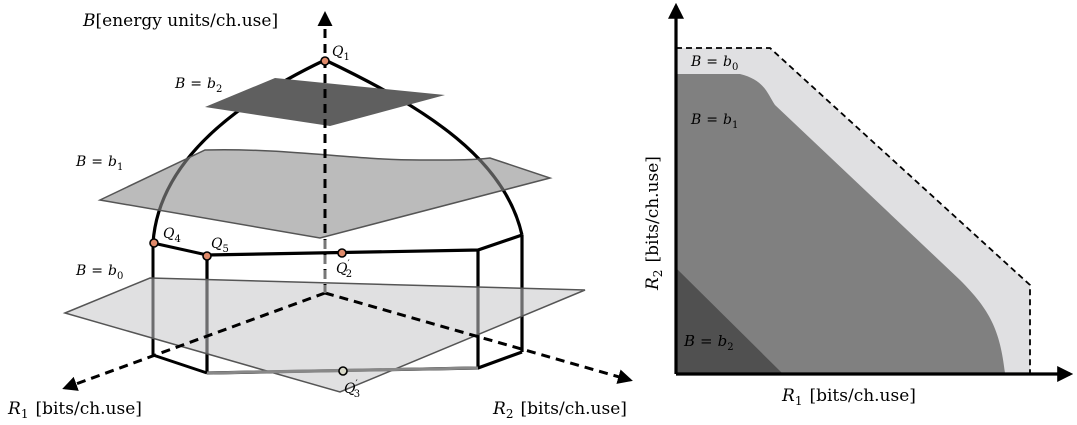 The image size is (1077, 425). Describe the element at coordinates (194, 341) in the screenshot. I see `r1-axis` at that location.